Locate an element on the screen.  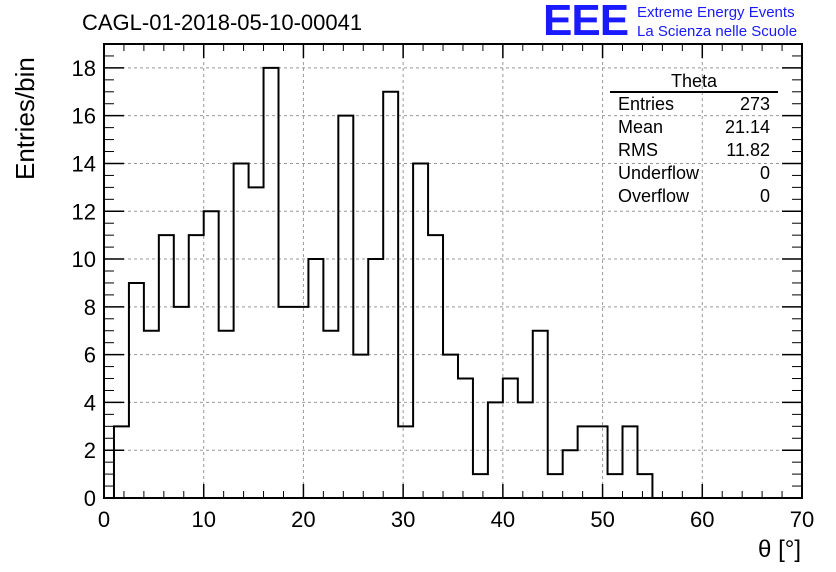
stats-value: 21.14 is located at coordinates (747, 127).